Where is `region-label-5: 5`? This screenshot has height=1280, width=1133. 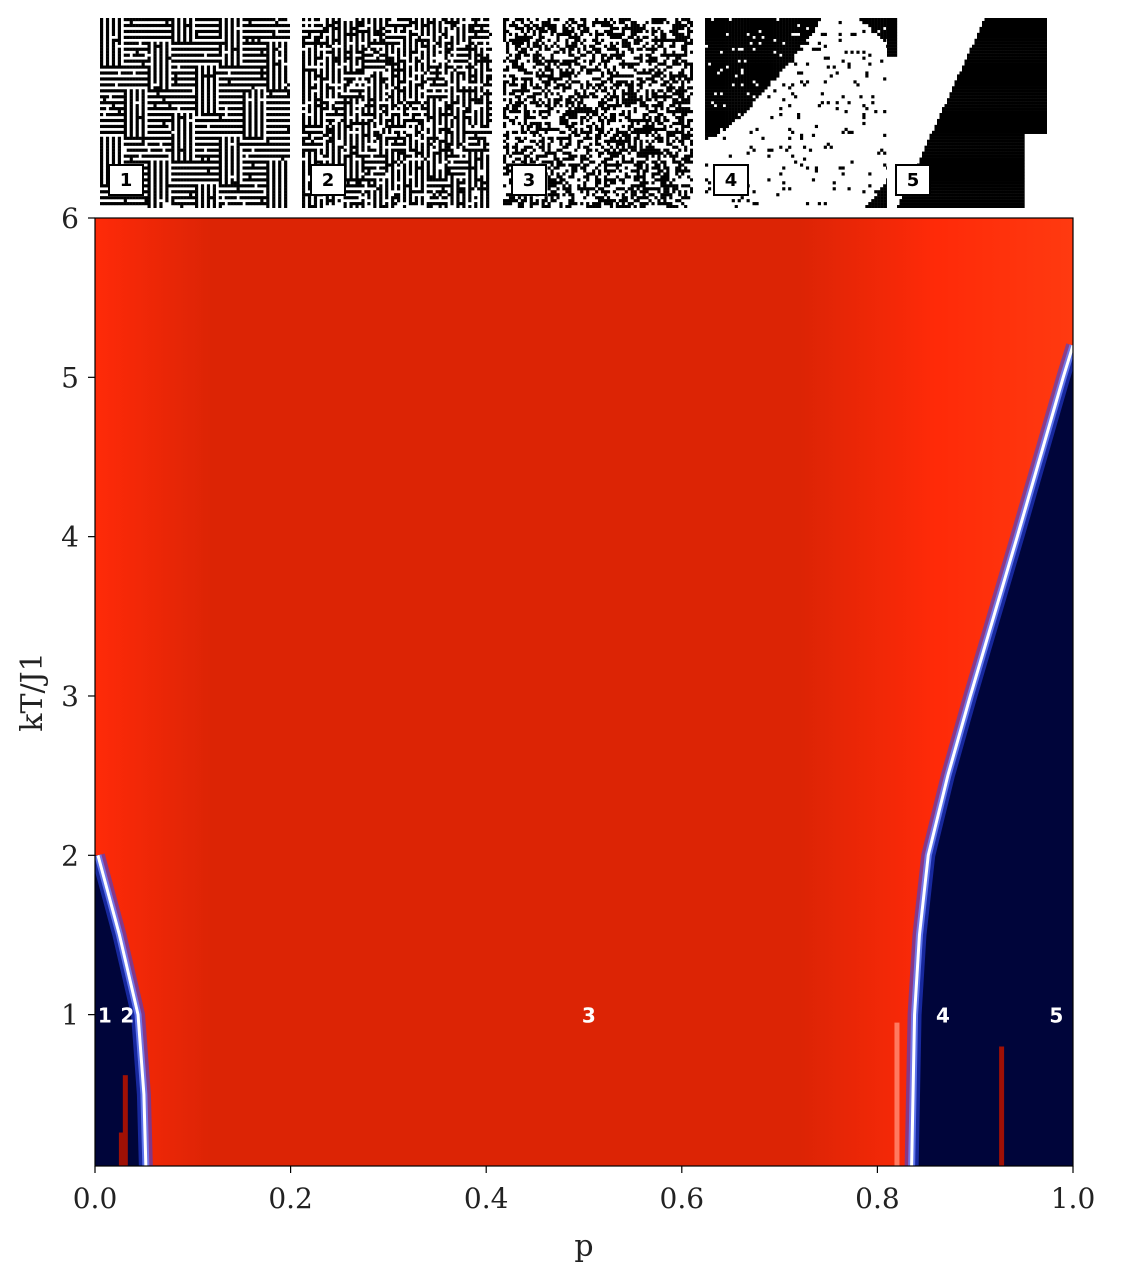
region-label-5: 5 is located at coordinates (1056, 1016).